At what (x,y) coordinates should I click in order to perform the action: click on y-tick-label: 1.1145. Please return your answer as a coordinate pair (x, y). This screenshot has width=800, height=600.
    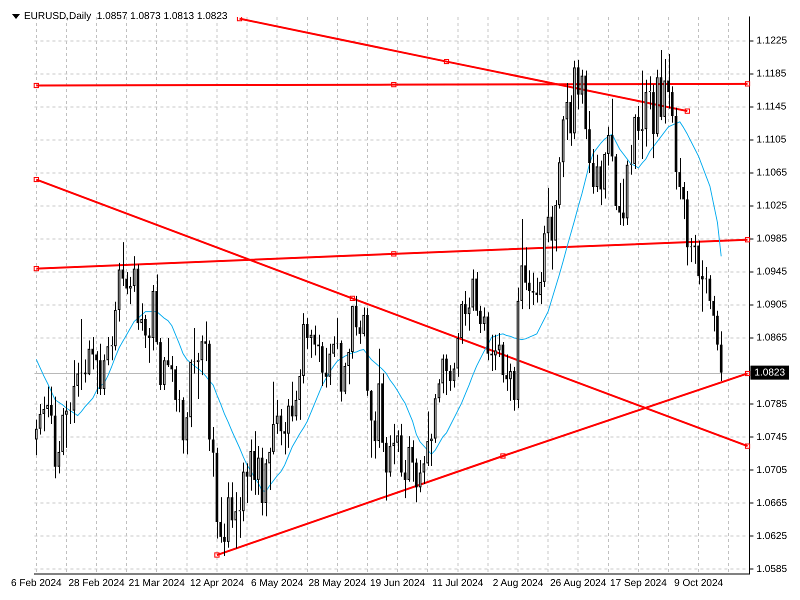
    Looking at the image, I should click on (771, 107).